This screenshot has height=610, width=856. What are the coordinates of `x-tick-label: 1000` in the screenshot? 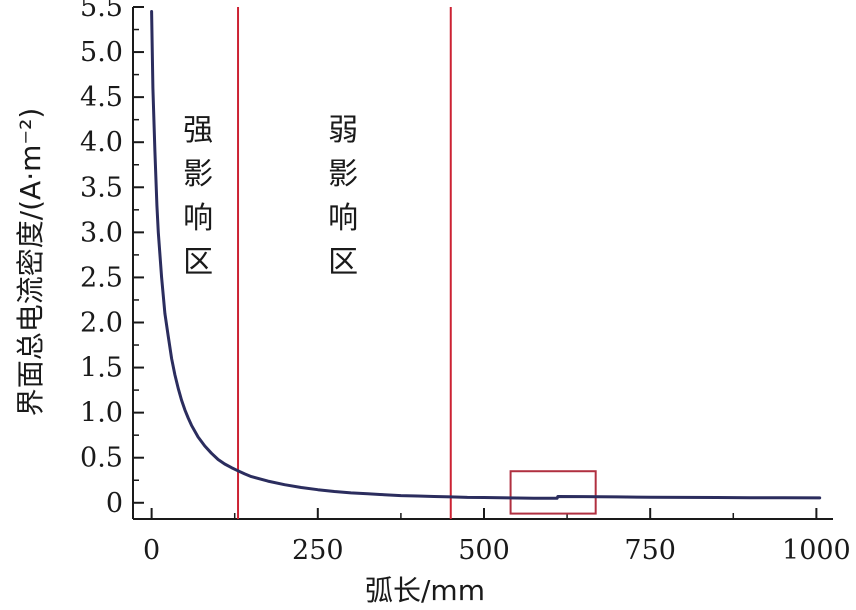 It's located at (816, 550).